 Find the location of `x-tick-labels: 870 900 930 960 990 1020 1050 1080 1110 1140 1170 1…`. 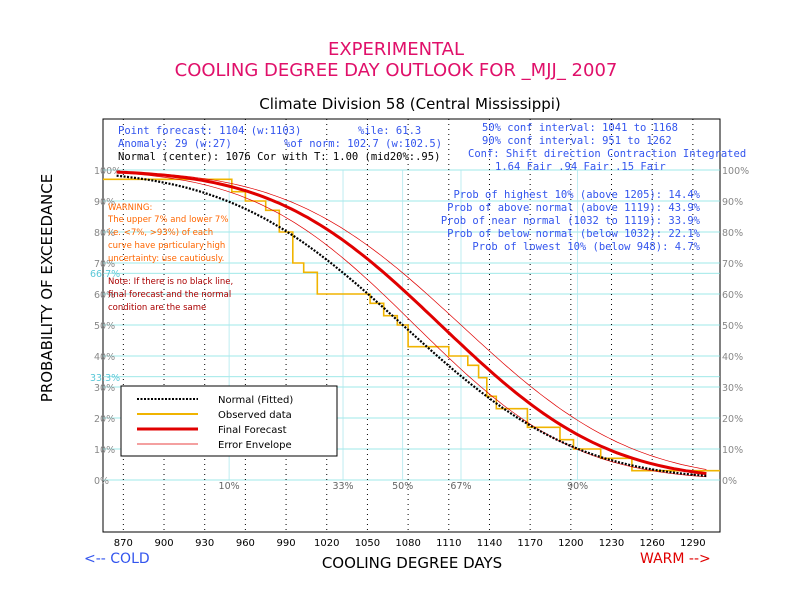

x-tick-labels: 870 900 930 960 990 1020 1050 1080 1110 1140 1170 1… is located at coordinates (410, 543).